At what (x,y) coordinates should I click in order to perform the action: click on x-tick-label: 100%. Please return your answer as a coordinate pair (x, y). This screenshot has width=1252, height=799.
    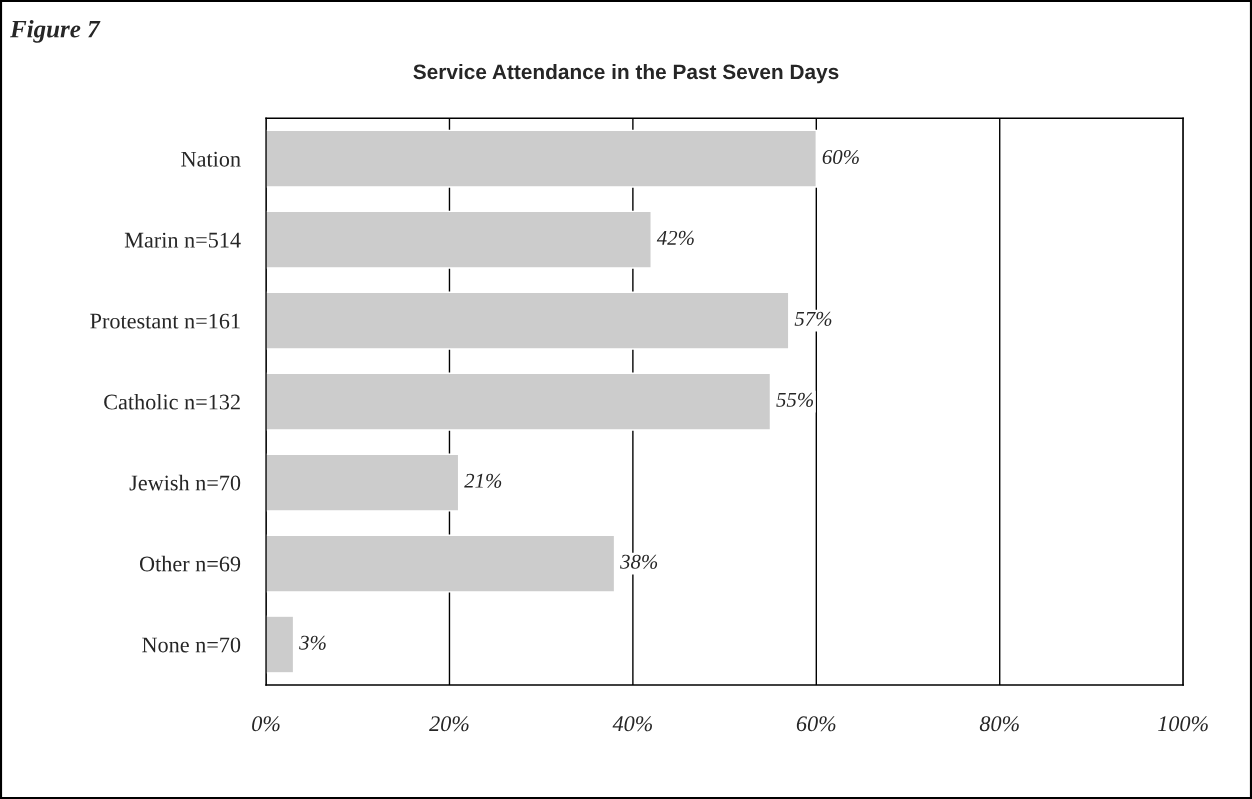
    Looking at the image, I should click on (1183, 724).